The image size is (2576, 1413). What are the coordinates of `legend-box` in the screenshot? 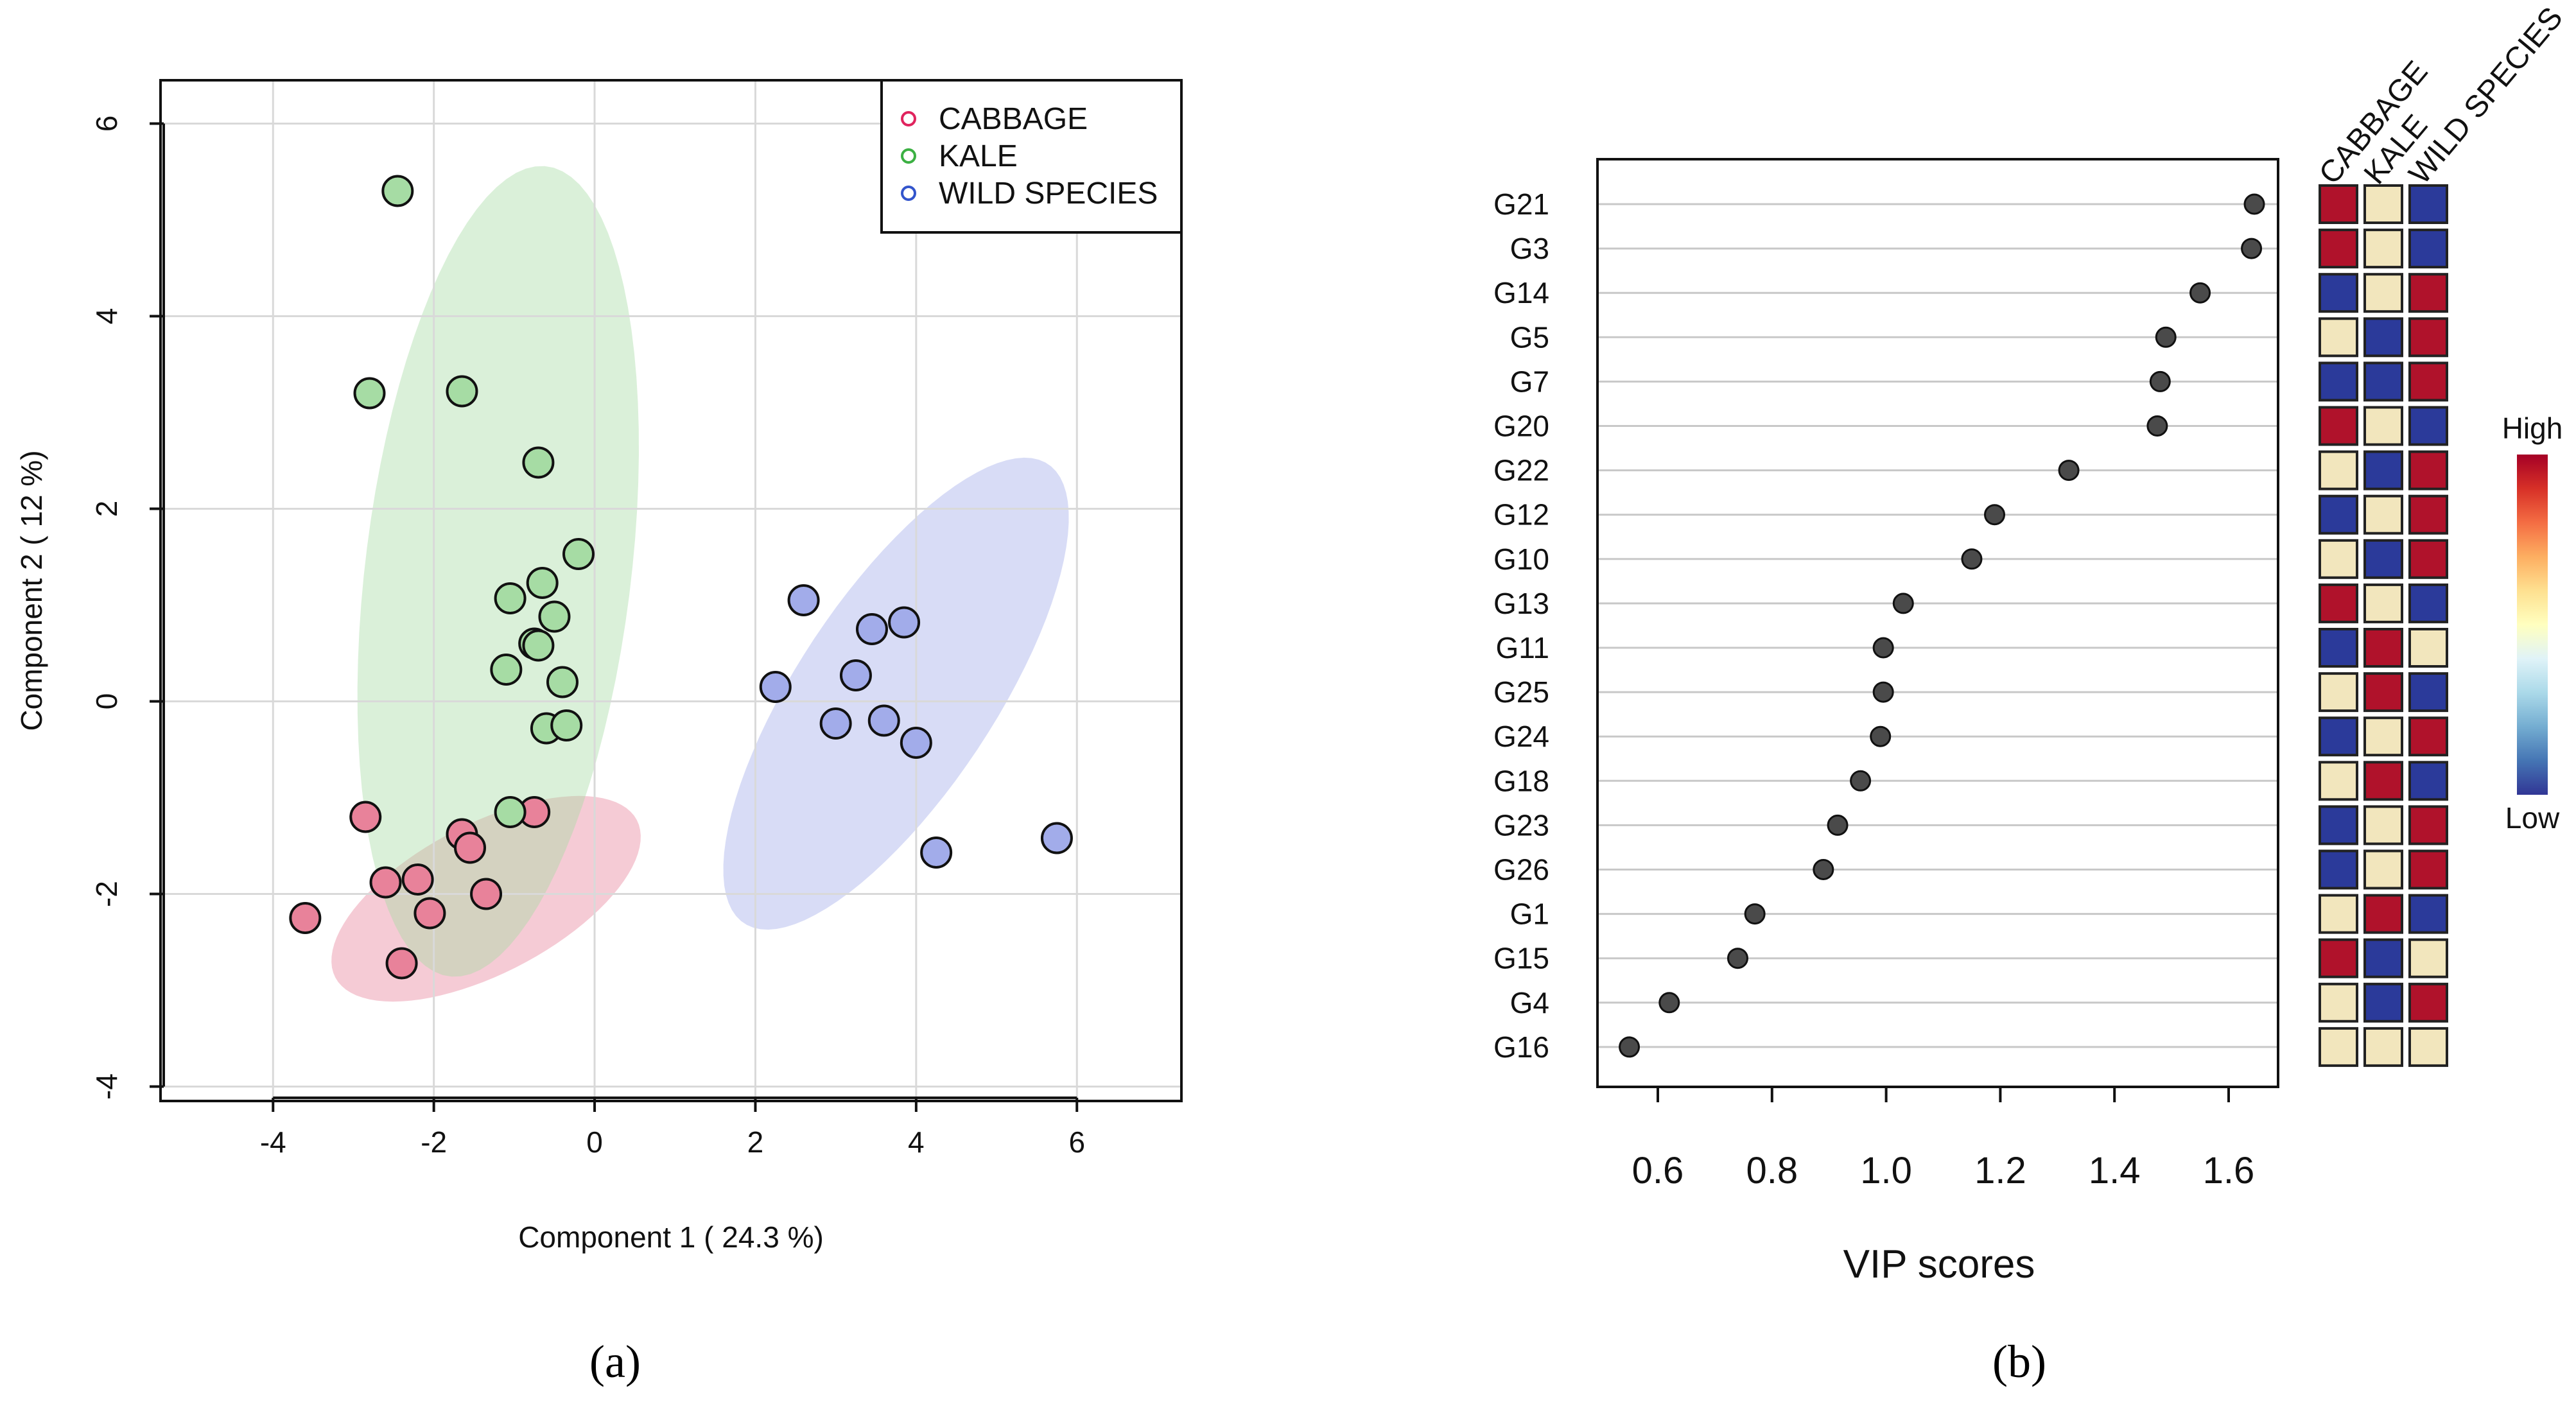 It's located at (1031, 156).